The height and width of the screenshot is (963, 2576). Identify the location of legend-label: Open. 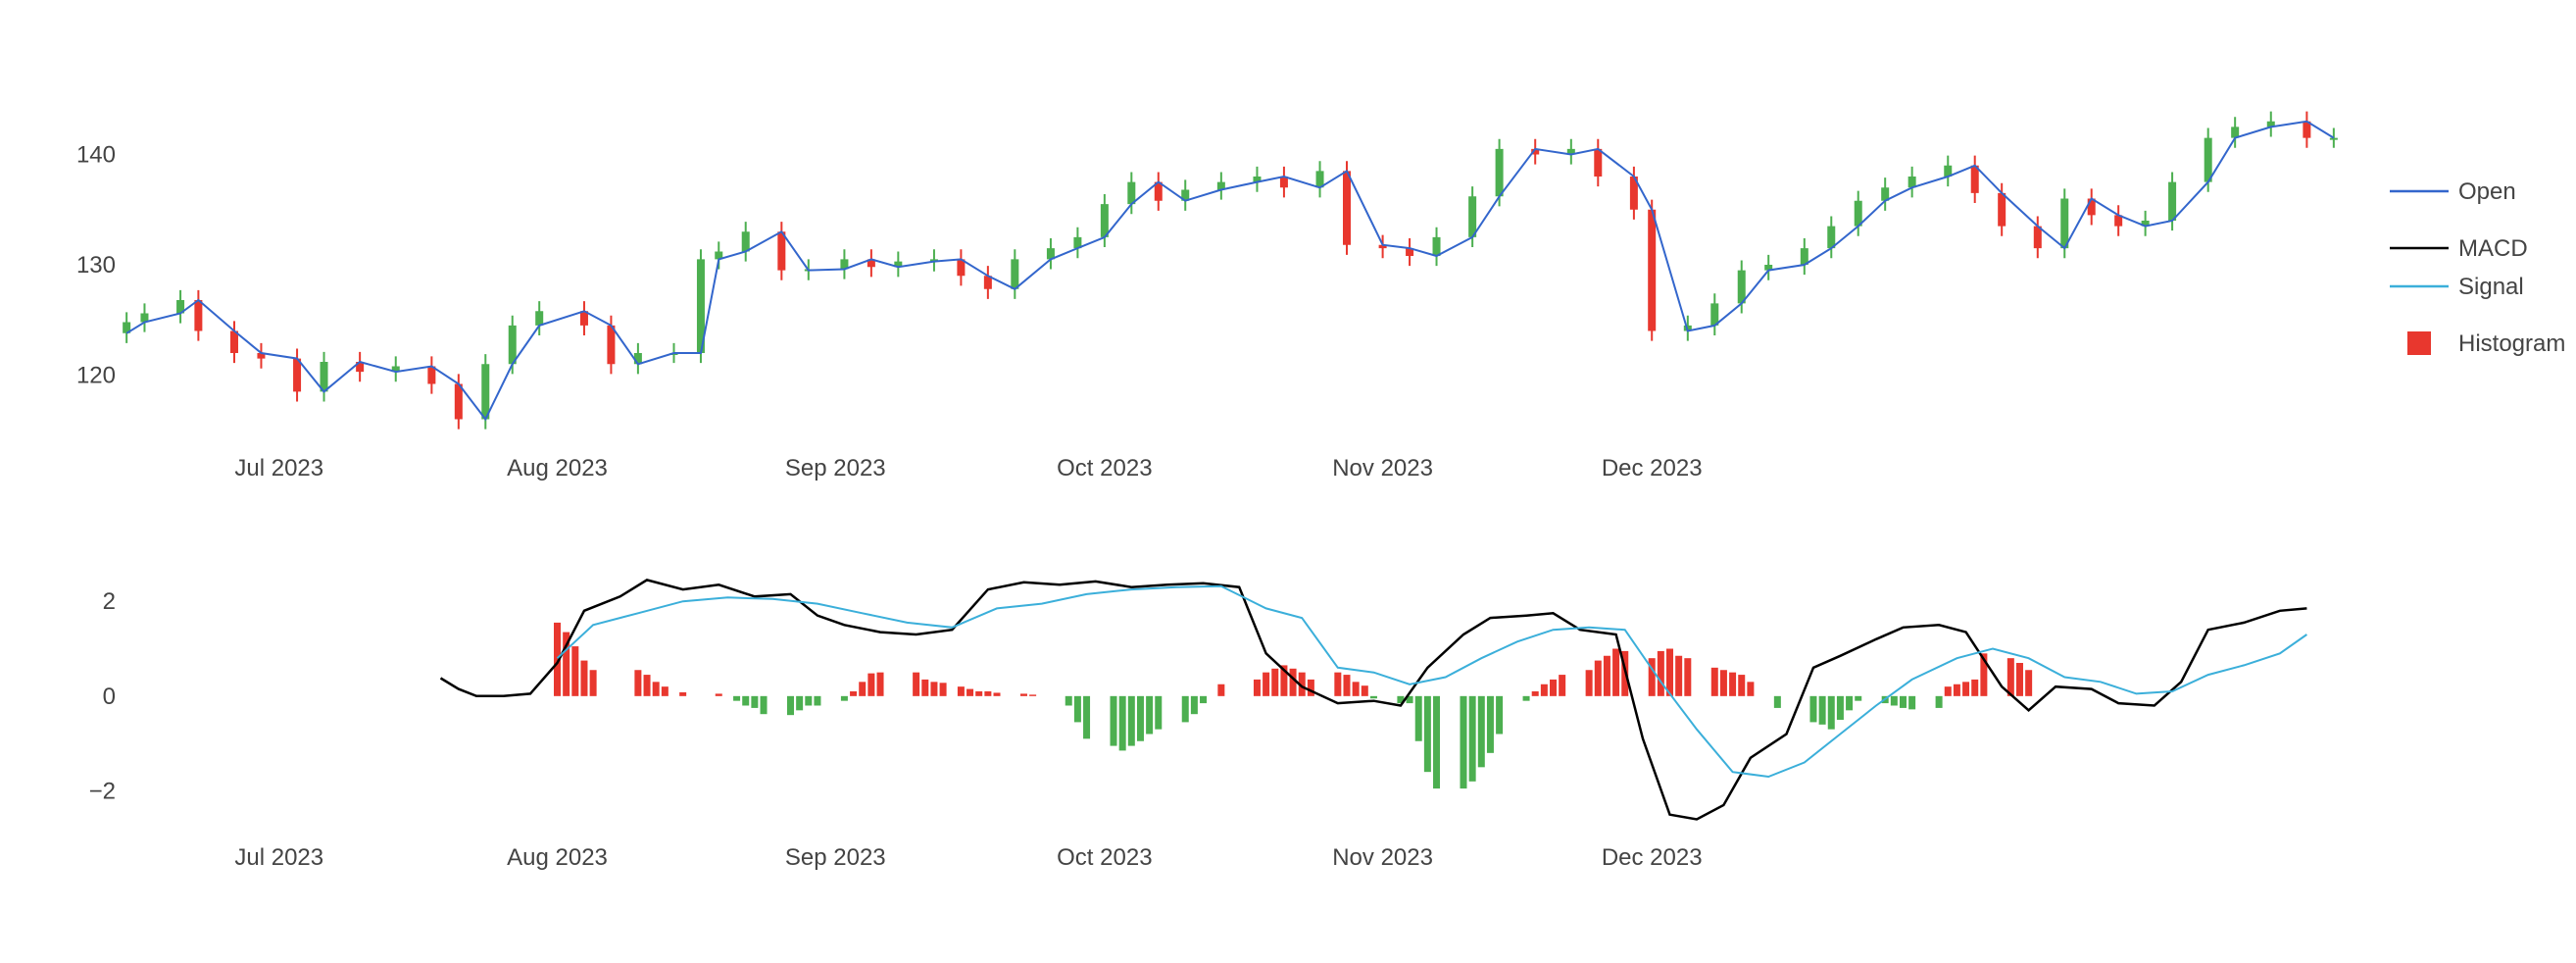
(2487, 191).